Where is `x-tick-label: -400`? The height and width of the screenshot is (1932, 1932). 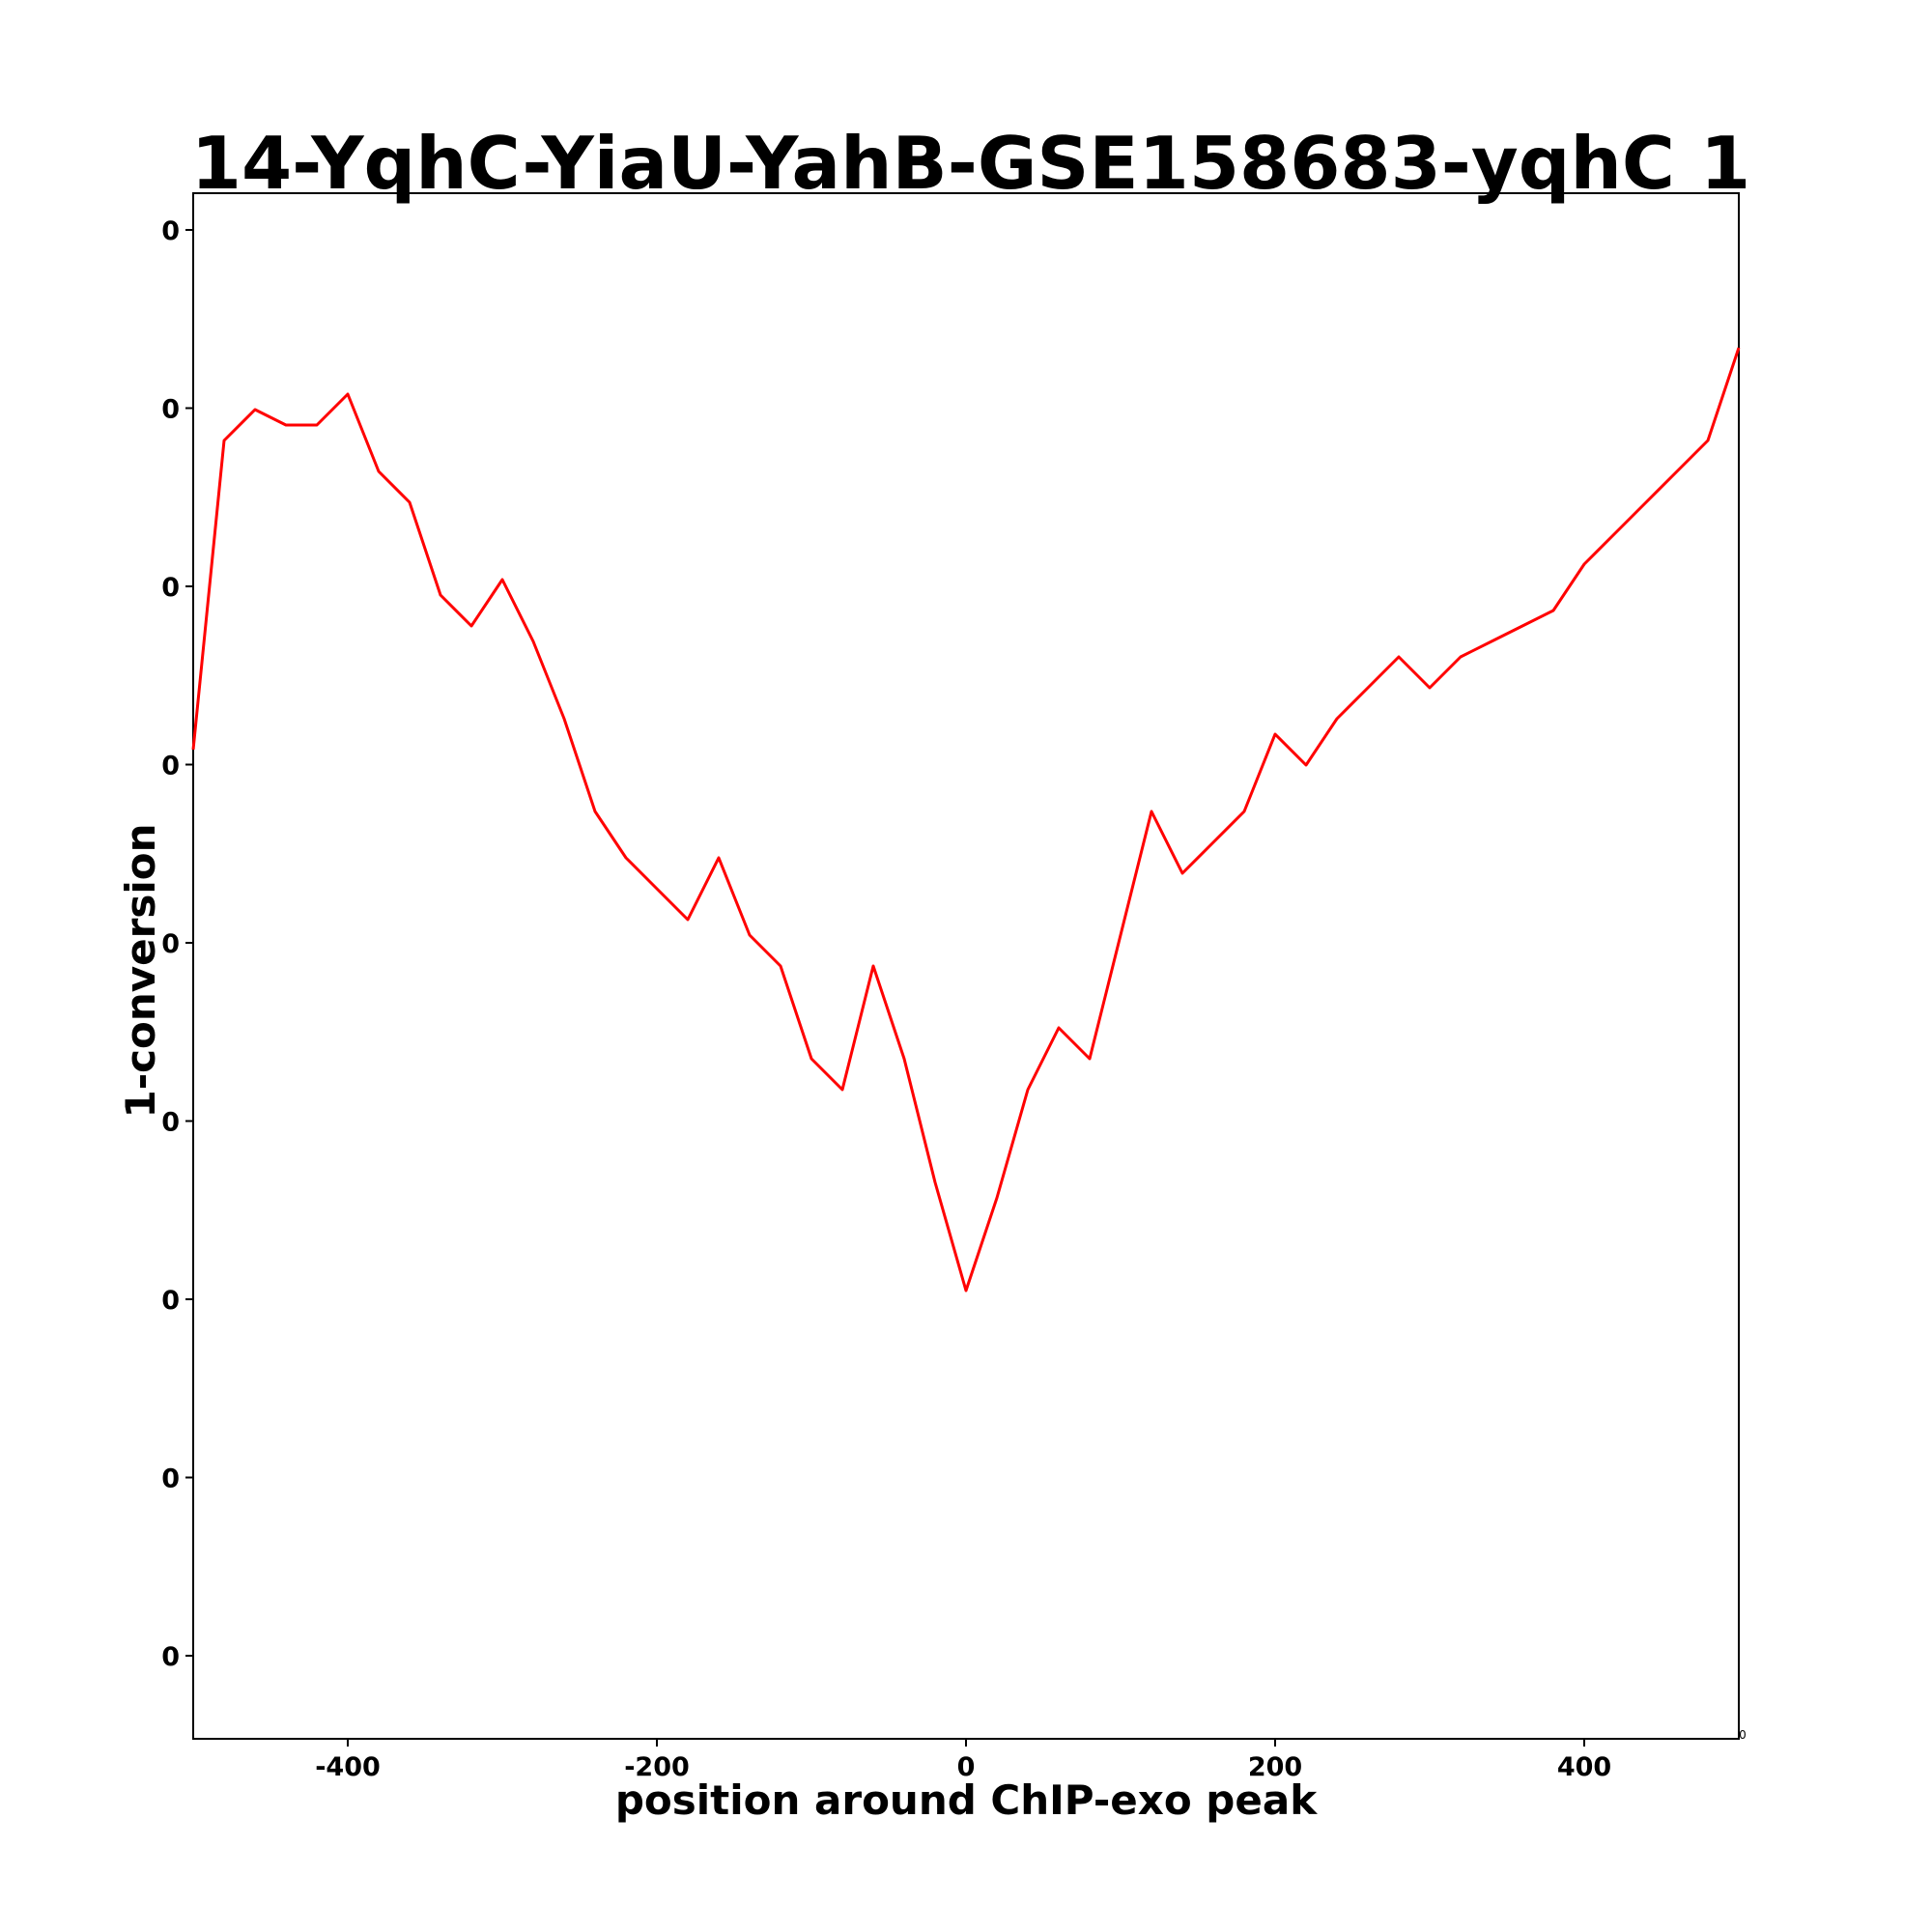
x-tick-label: -400 is located at coordinates (348, 1767).